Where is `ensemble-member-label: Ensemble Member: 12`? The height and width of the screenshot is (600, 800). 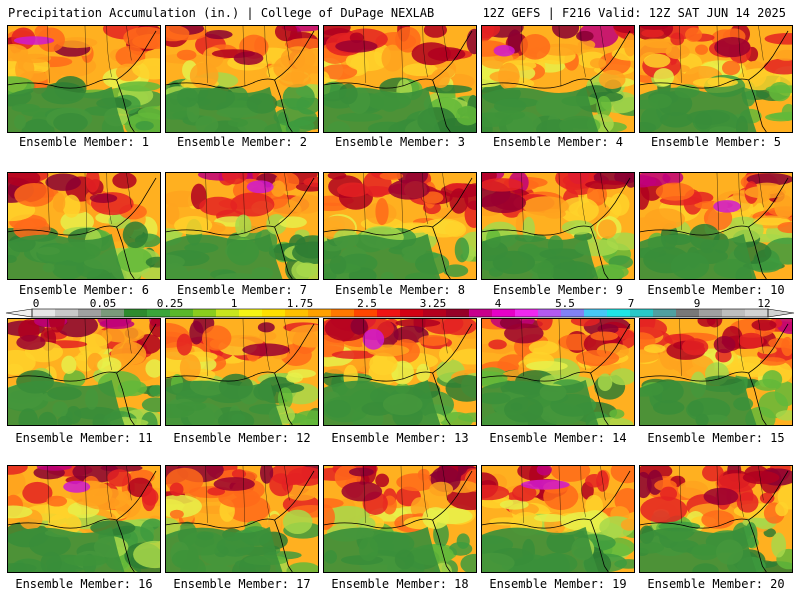
ensemble-member-label: Ensemble Member: 12 is located at coordinates (242, 438).